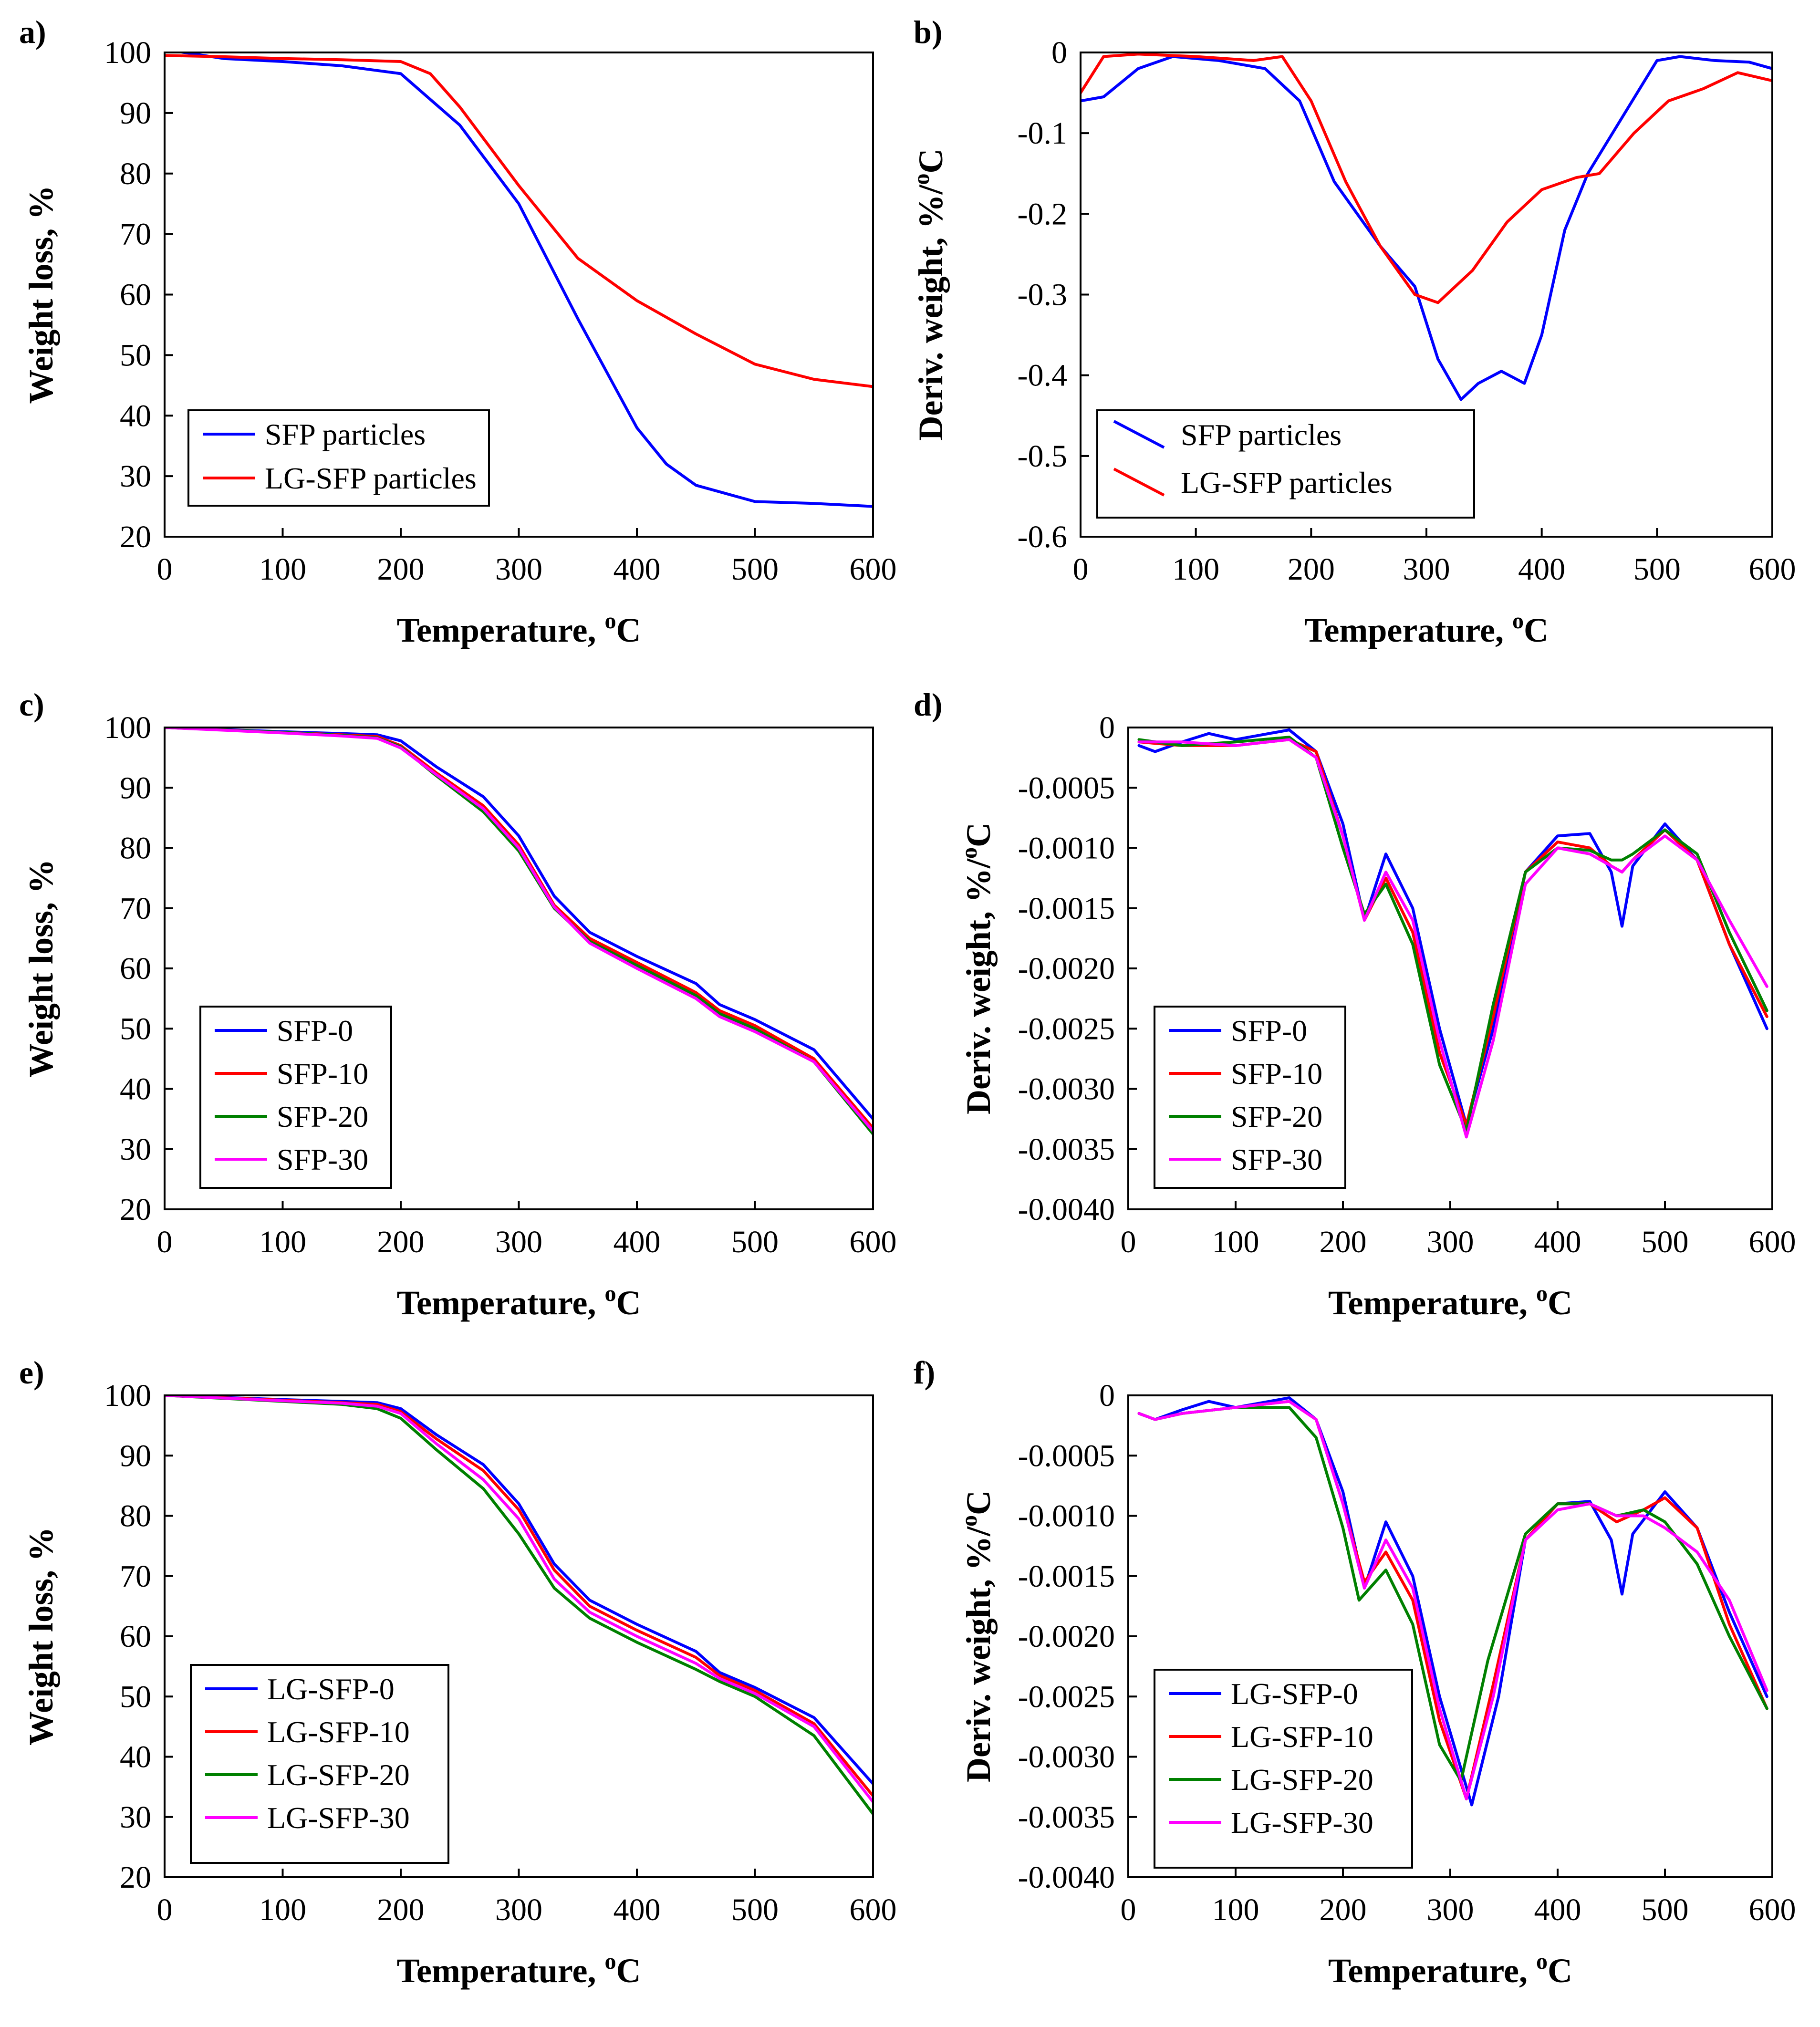  Describe the element at coordinates (1067, 1817) in the screenshot. I see `y-tick-label: -0.0035` at that location.